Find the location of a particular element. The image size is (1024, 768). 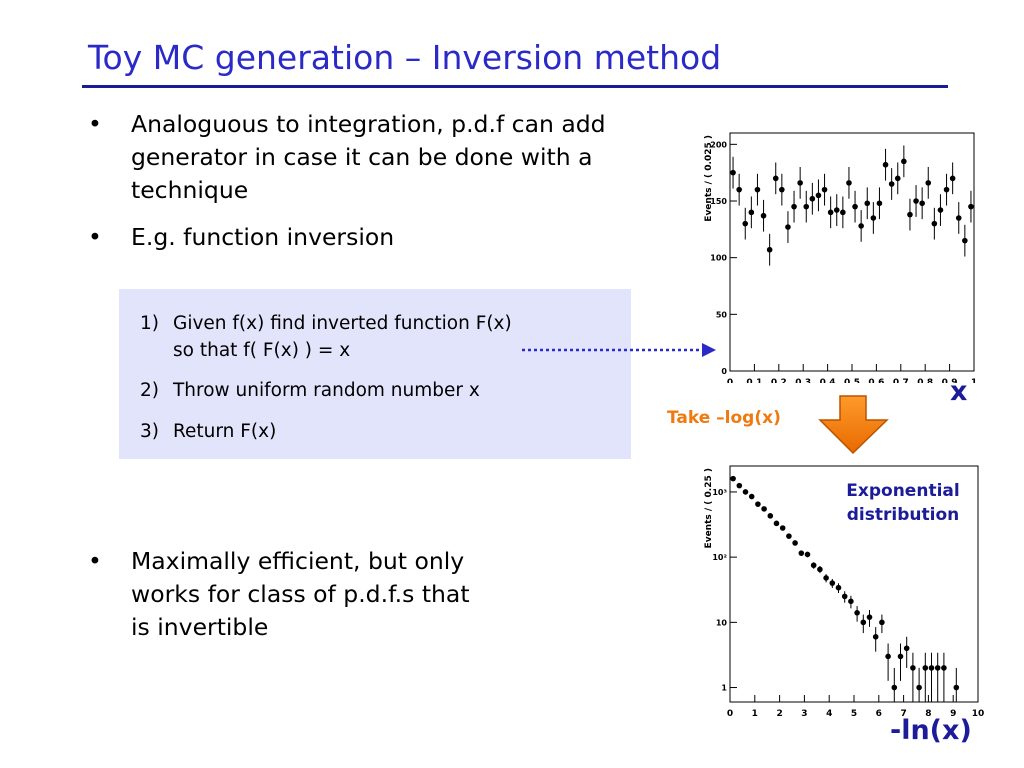

x-tick-label: 0.8 is located at coordinates (925, 380).